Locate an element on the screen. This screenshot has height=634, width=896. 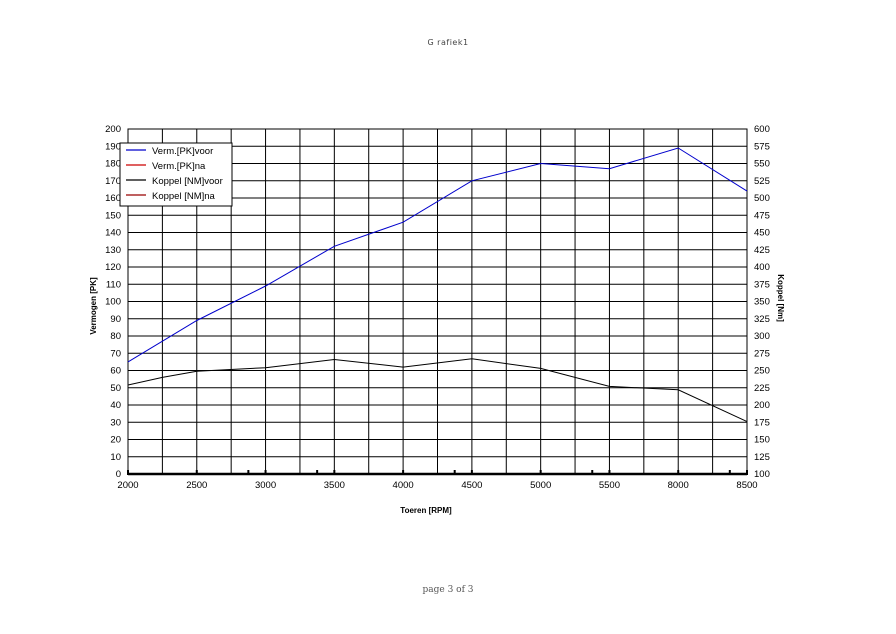
y-left-tick-label: 160 is located at coordinates (113, 198).